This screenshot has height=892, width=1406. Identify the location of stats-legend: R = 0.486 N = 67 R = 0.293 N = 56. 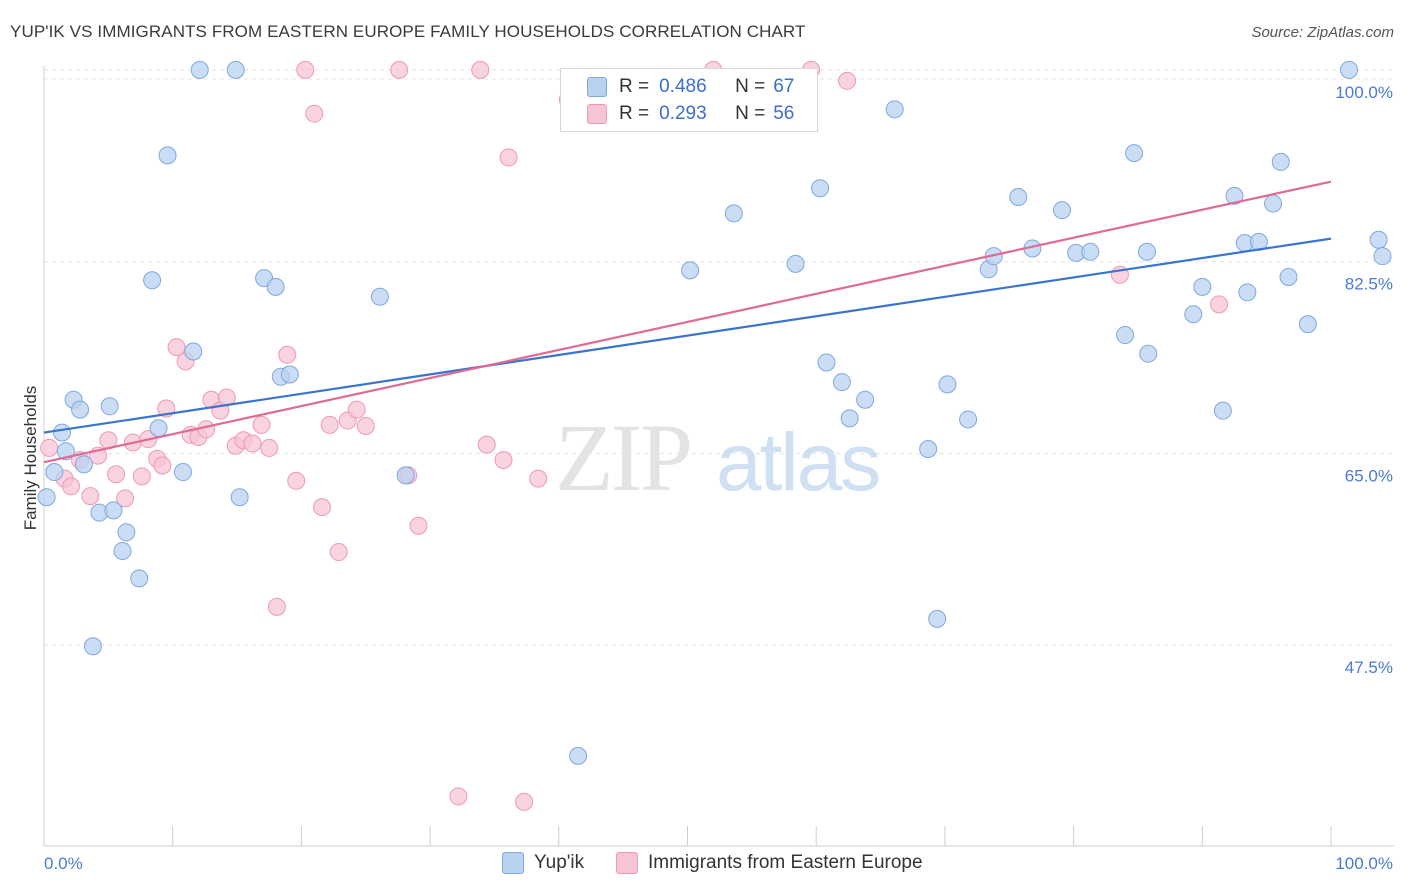
(689, 100).